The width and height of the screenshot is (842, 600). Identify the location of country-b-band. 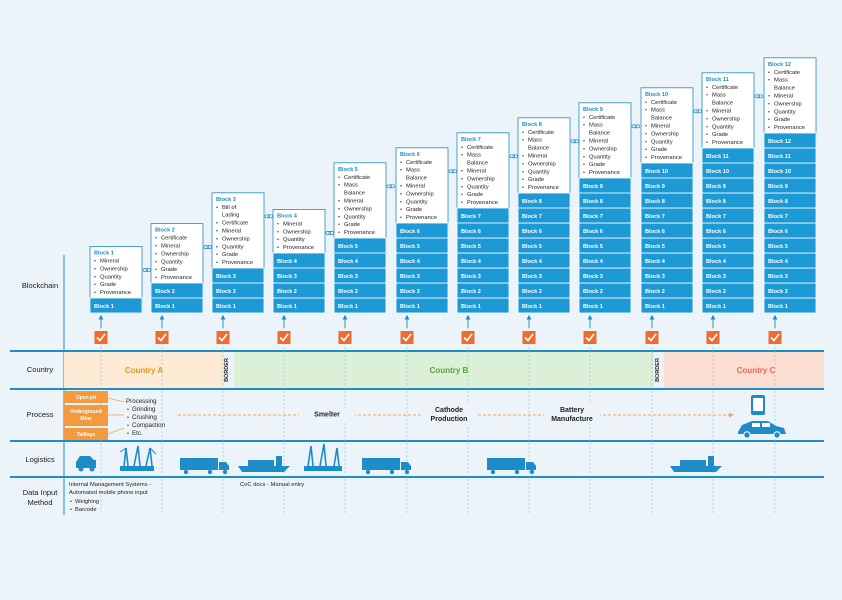
(444, 370).